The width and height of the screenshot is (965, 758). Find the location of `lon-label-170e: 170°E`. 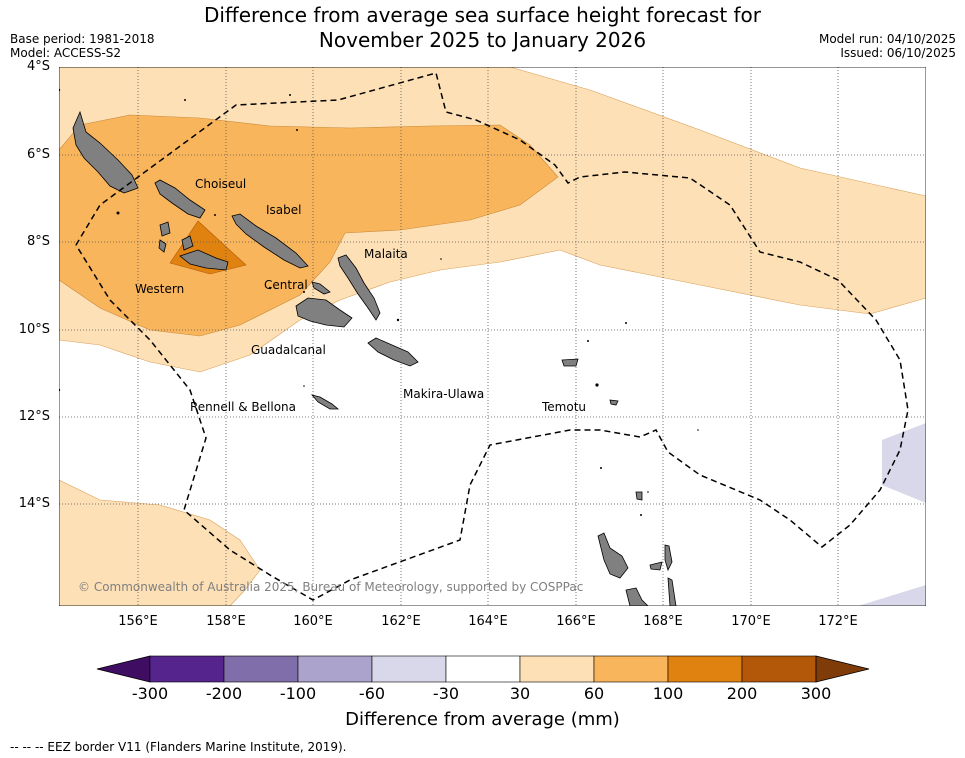

lon-label-170e: 170°E is located at coordinates (751, 621).